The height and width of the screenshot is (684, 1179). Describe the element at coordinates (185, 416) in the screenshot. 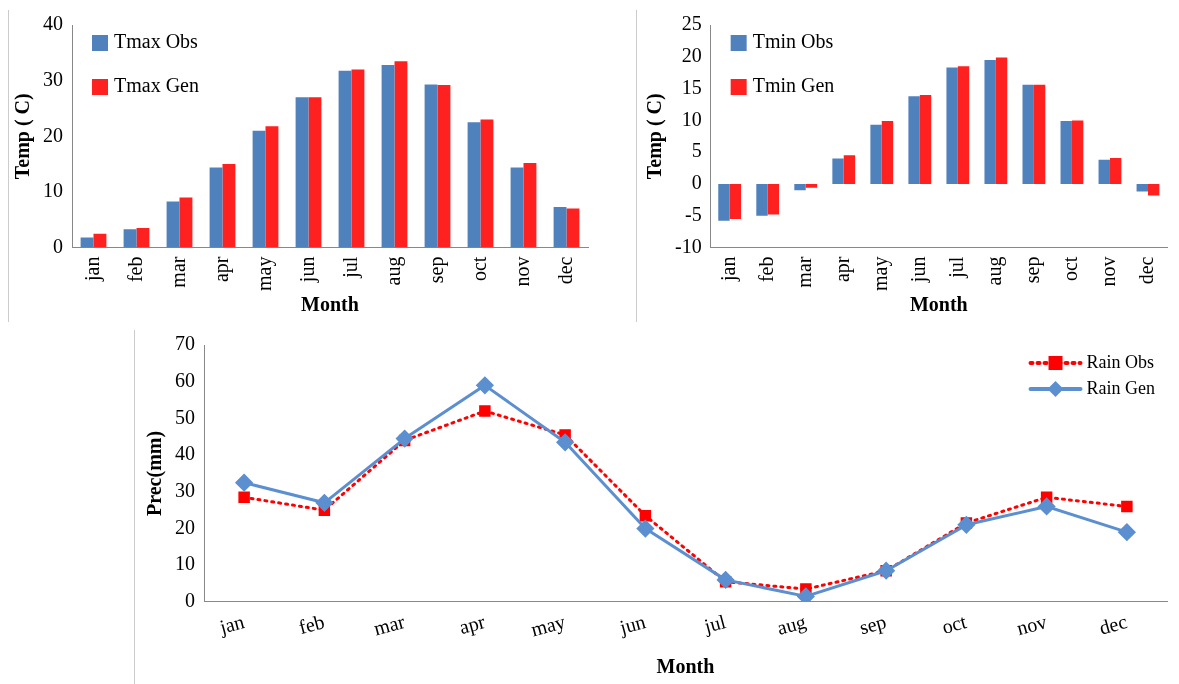

I see `y-tick-label: 50` at that location.